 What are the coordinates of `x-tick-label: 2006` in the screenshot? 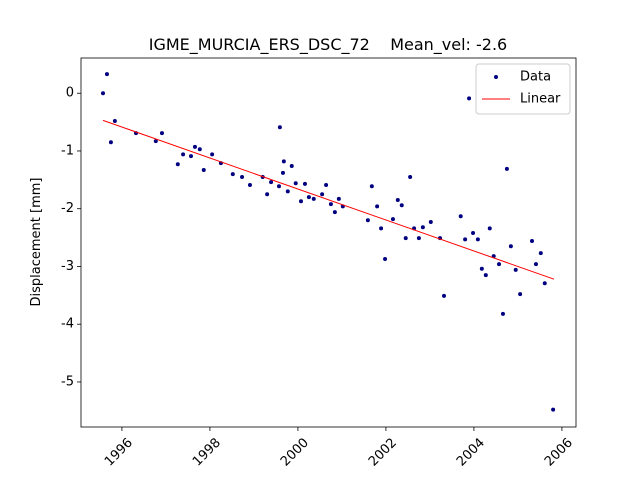 It's located at (559, 452).